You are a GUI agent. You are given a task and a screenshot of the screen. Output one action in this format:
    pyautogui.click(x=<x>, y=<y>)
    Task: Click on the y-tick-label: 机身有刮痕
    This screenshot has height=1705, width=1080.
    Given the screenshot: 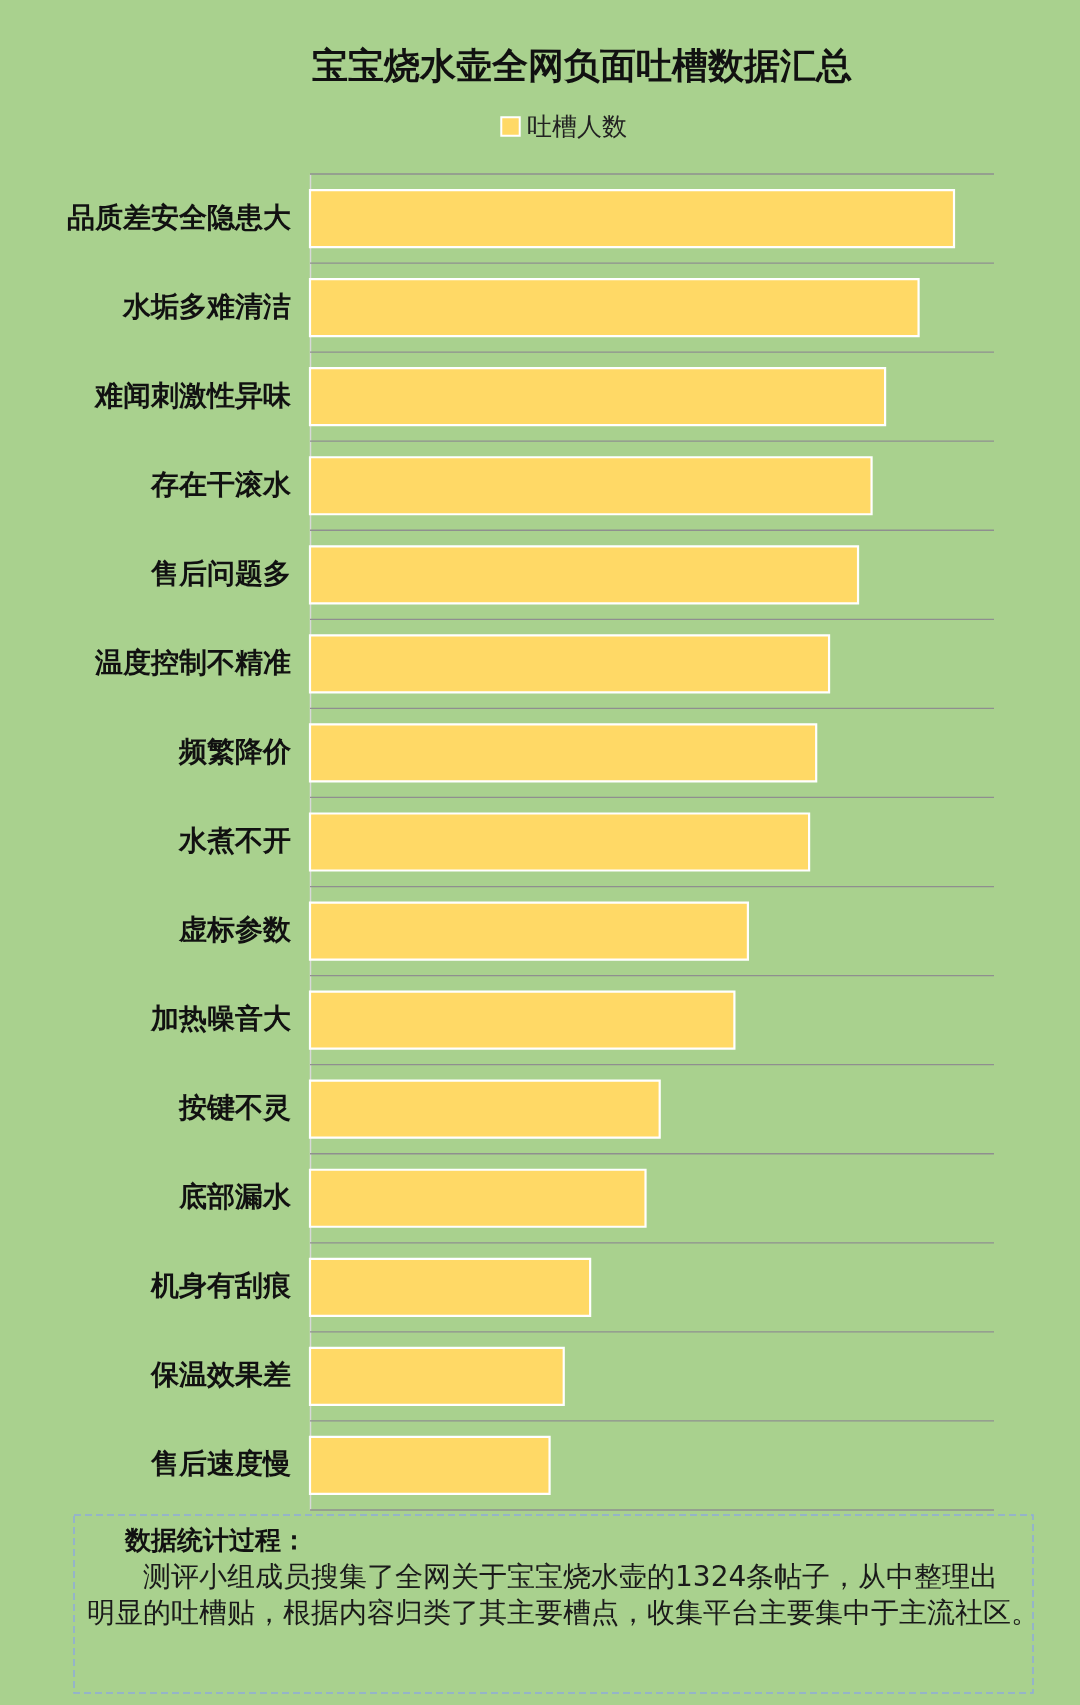 What is the action you would take?
    pyautogui.click(x=220, y=1286)
    